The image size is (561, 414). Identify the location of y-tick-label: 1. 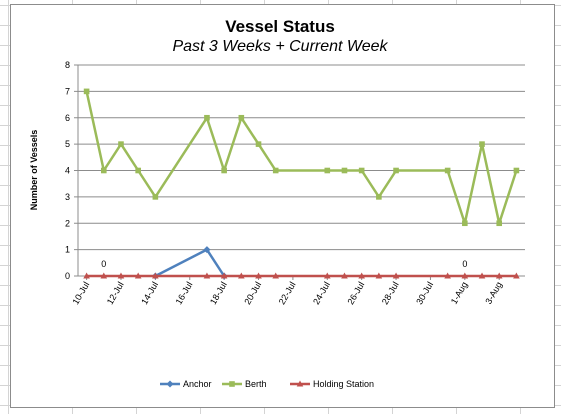
(67, 250).